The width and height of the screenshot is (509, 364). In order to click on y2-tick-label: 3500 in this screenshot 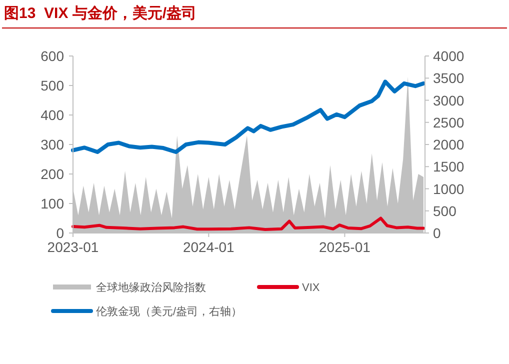, I will do `click(448, 78)`.